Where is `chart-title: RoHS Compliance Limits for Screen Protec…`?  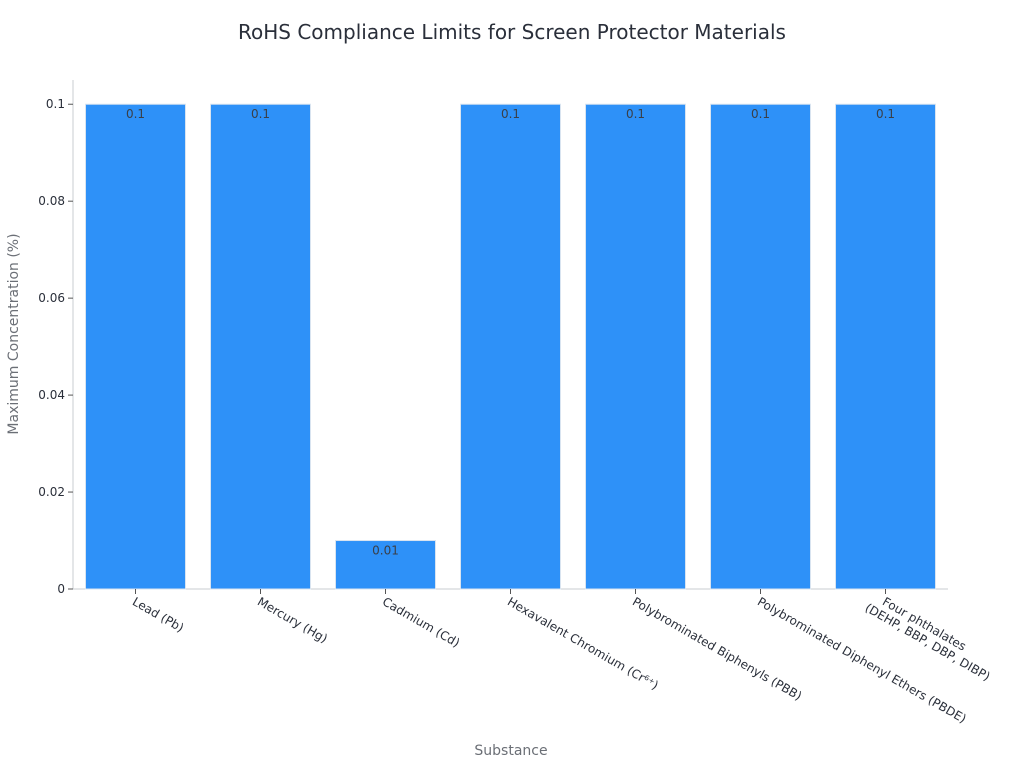
chart-title: RoHS Compliance Limits for Screen Protec… is located at coordinates (512, 32).